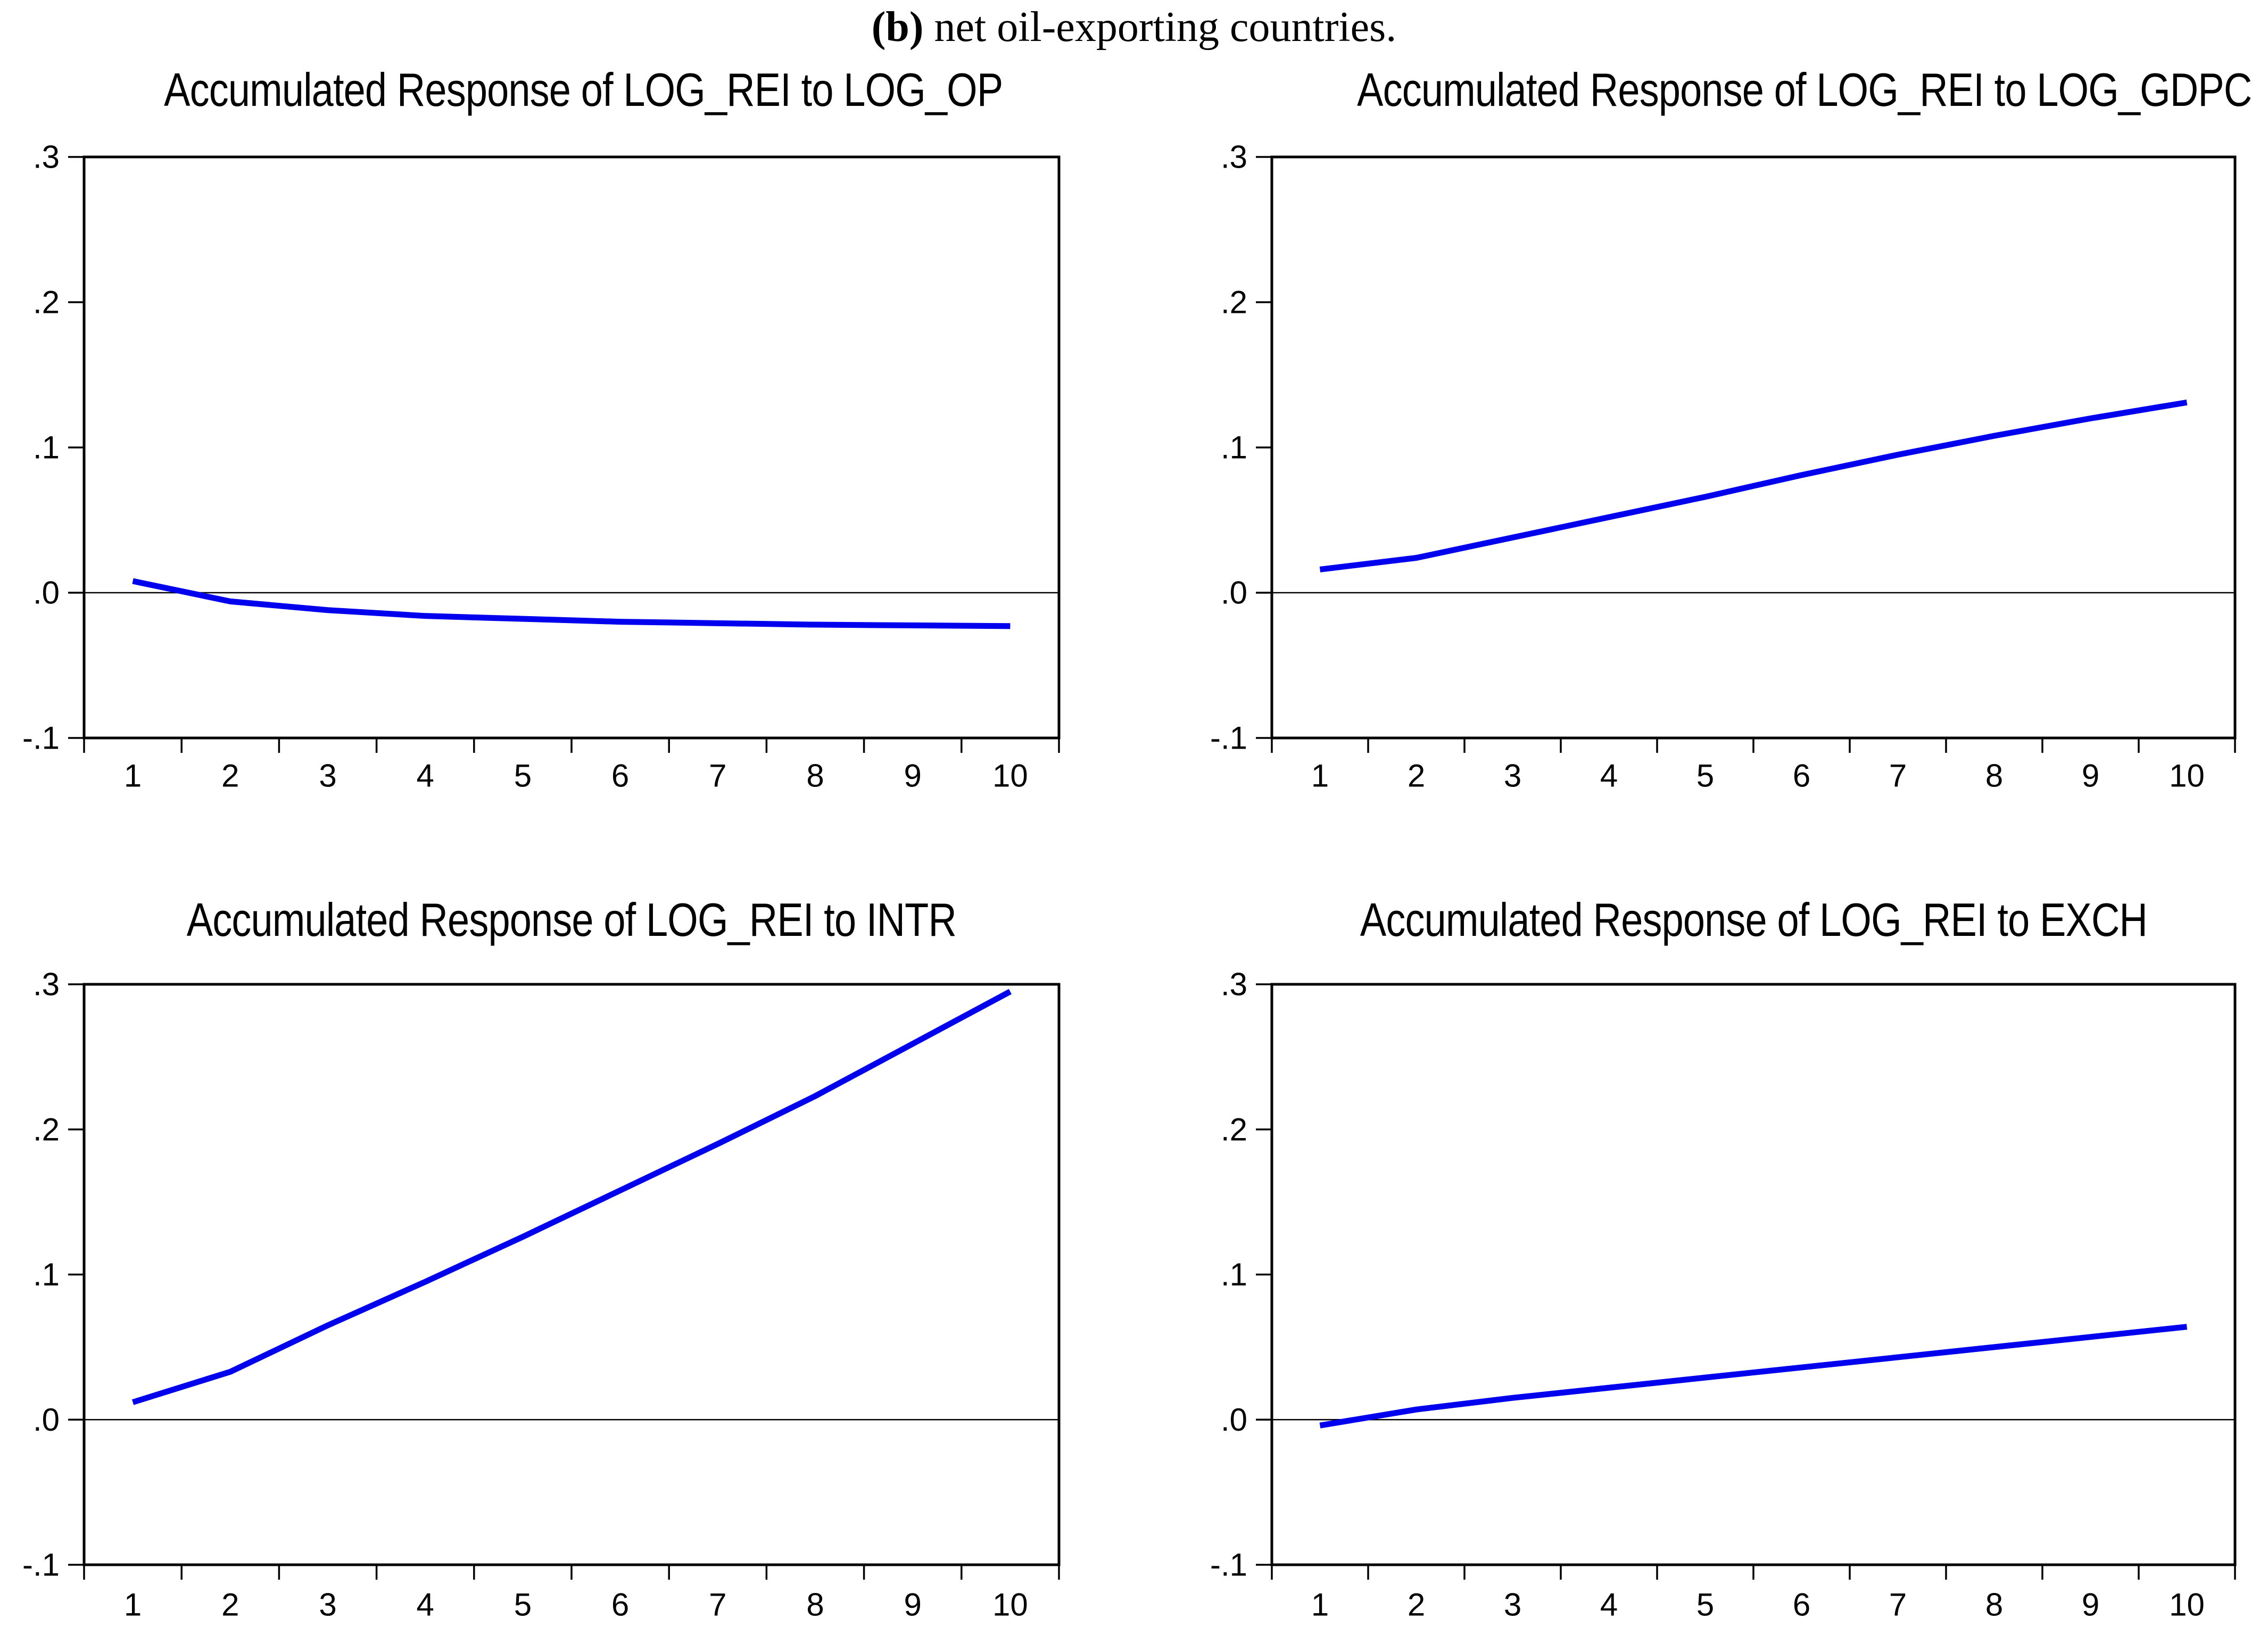 The image size is (2268, 1635). What do you see at coordinates (571, 919) in the screenshot?
I see `chart-title-intr: Accumulated Response of LOG_REI to INTR` at bounding box center [571, 919].